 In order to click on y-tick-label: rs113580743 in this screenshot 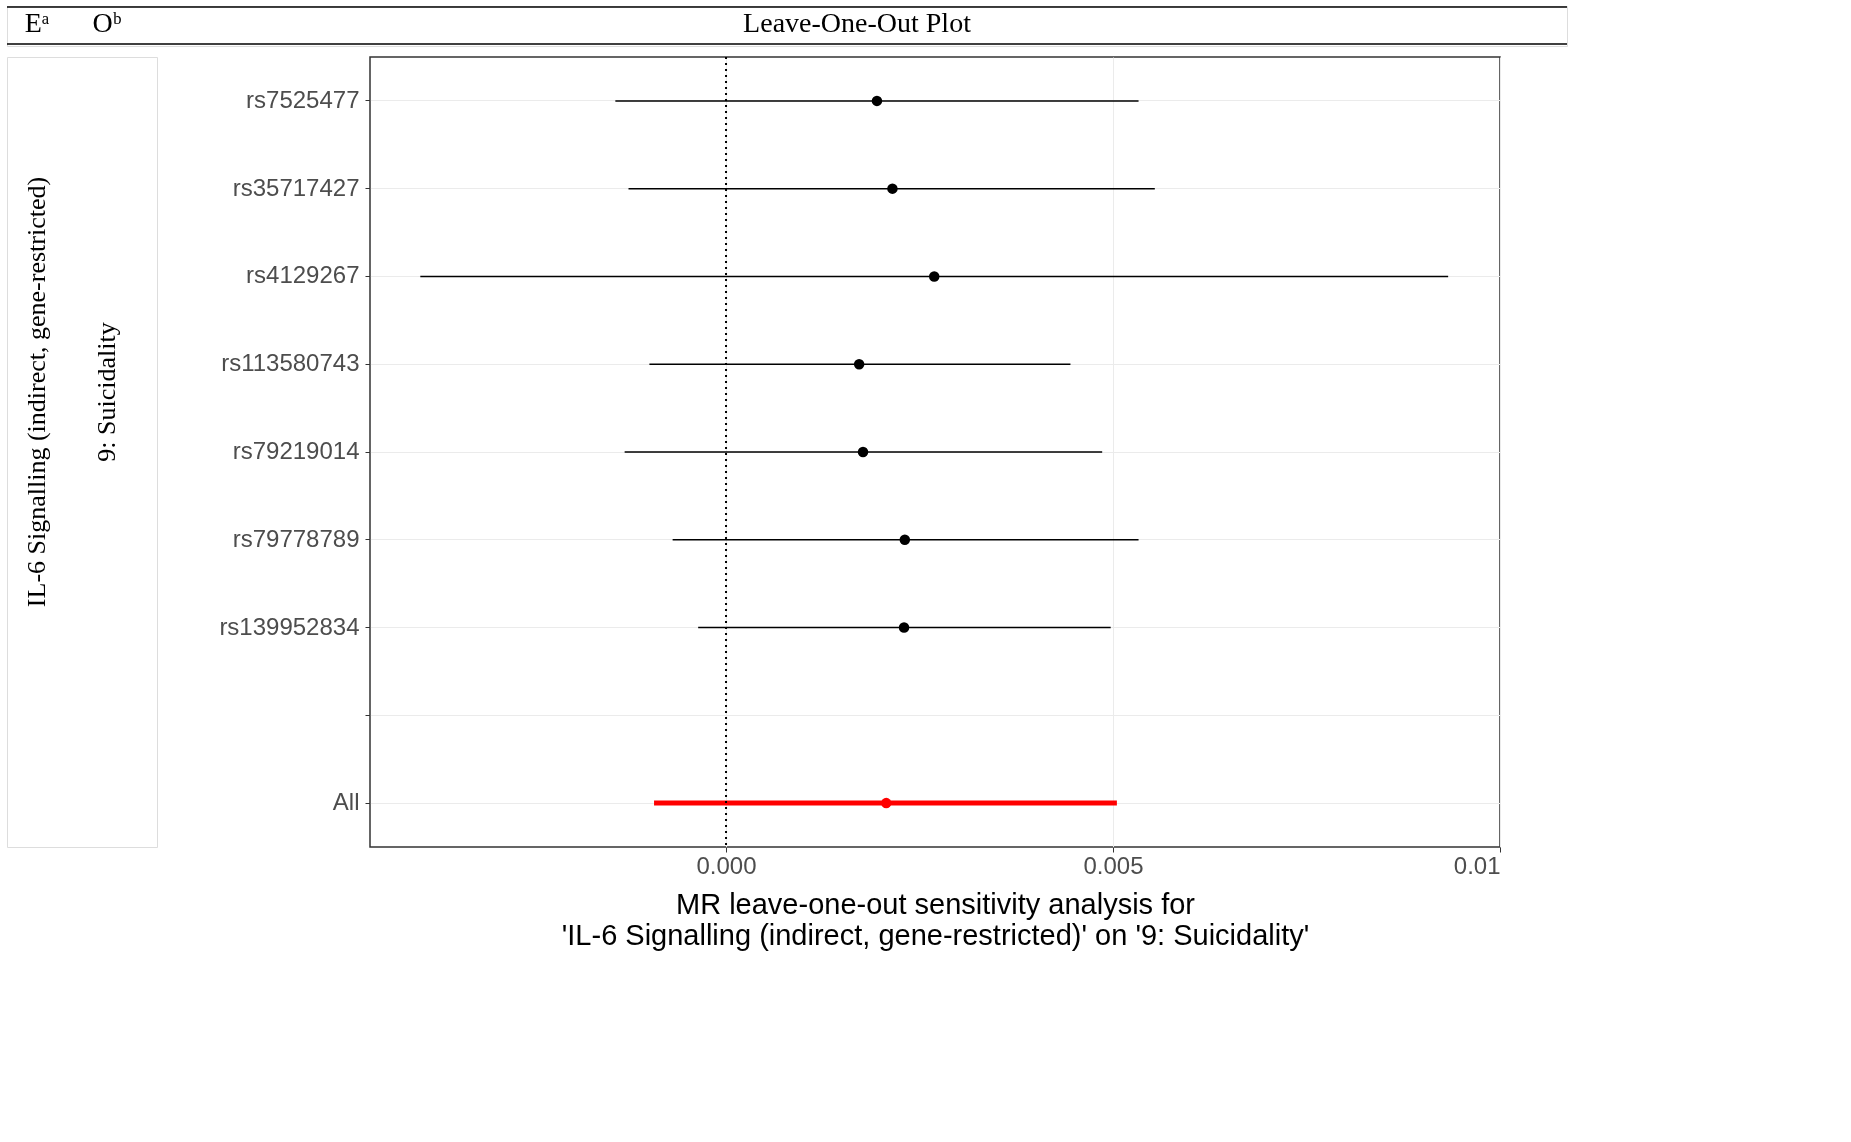, I will do `click(290, 363)`.